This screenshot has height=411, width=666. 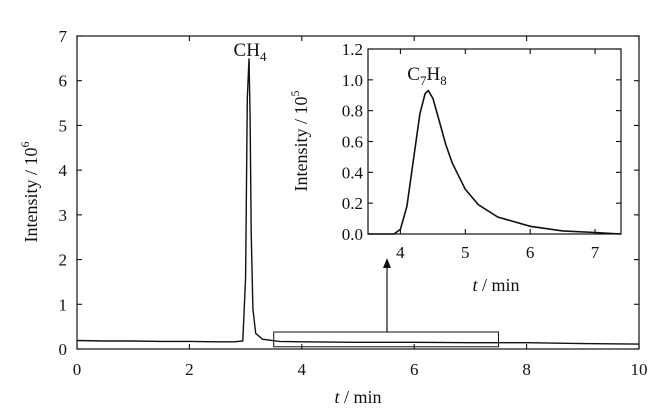 What do you see at coordinates (495, 285) in the screenshot?
I see `inset-x-axis-label: t / min` at bounding box center [495, 285].